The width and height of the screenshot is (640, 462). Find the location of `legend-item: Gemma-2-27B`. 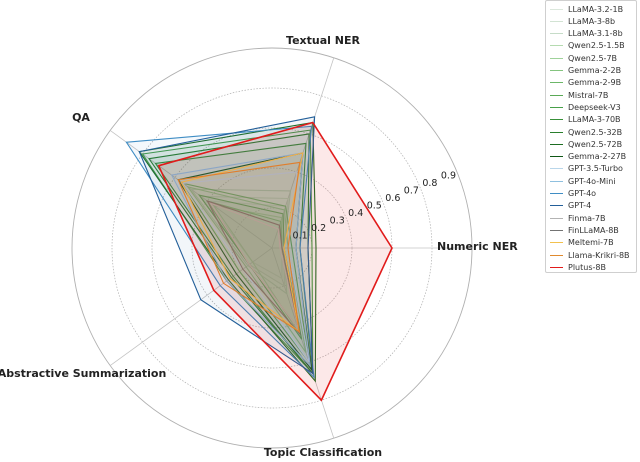

legend-item: Gemma-2-27B is located at coordinates (588, 157).